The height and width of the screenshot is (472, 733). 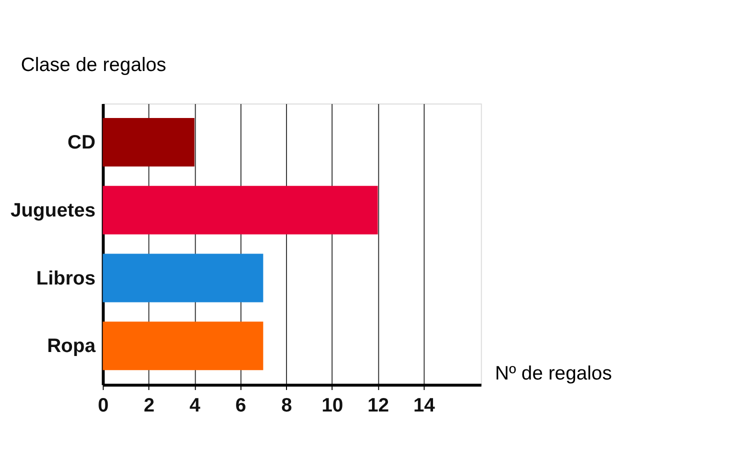 I want to click on x-tick-label: 10, so click(x=333, y=405).